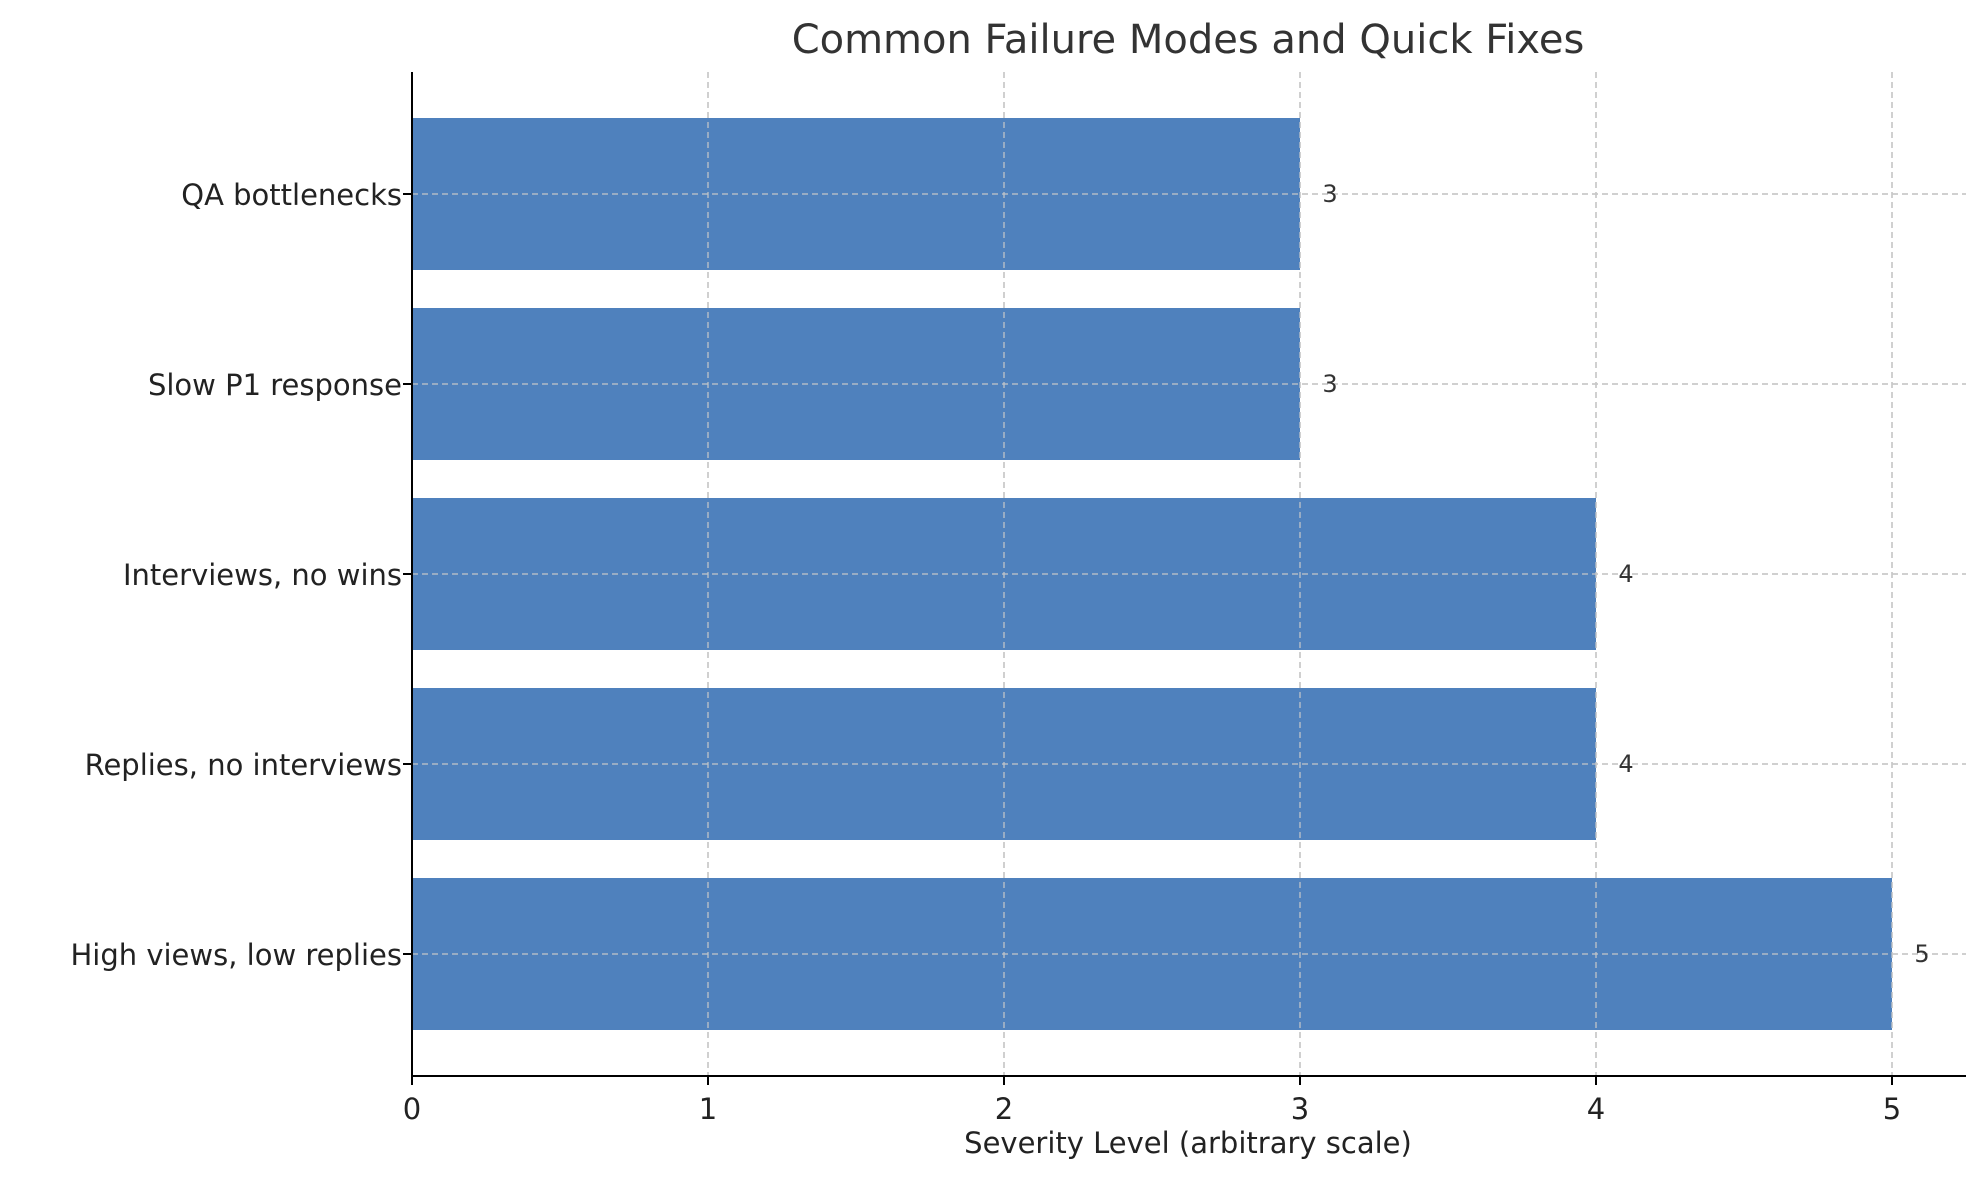 The height and width of the screenshot is (1180, 1979). What do you see at coordinates (1004, 1109) in the screenshot?
I see `x-tick-label: 2` at bounding box center [1004, 1109].